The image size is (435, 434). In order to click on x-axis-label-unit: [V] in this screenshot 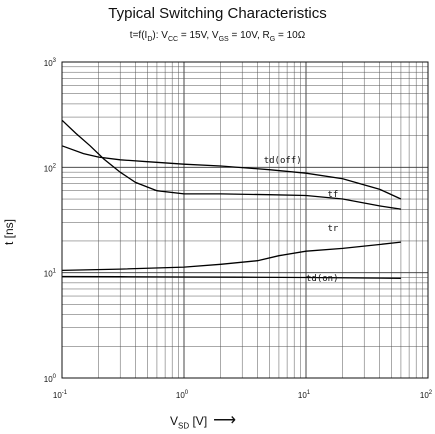, I will do `click(198, 421)`.